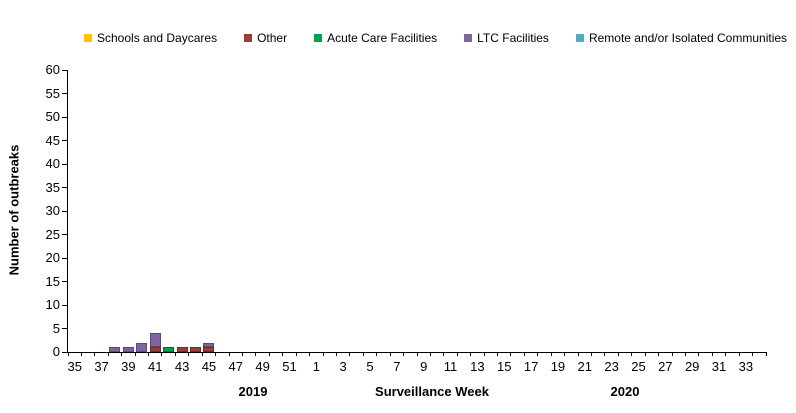  Describe the element at coordinates (692, 366) in the screenshot. I see `x-tick-label: 29` at that location.